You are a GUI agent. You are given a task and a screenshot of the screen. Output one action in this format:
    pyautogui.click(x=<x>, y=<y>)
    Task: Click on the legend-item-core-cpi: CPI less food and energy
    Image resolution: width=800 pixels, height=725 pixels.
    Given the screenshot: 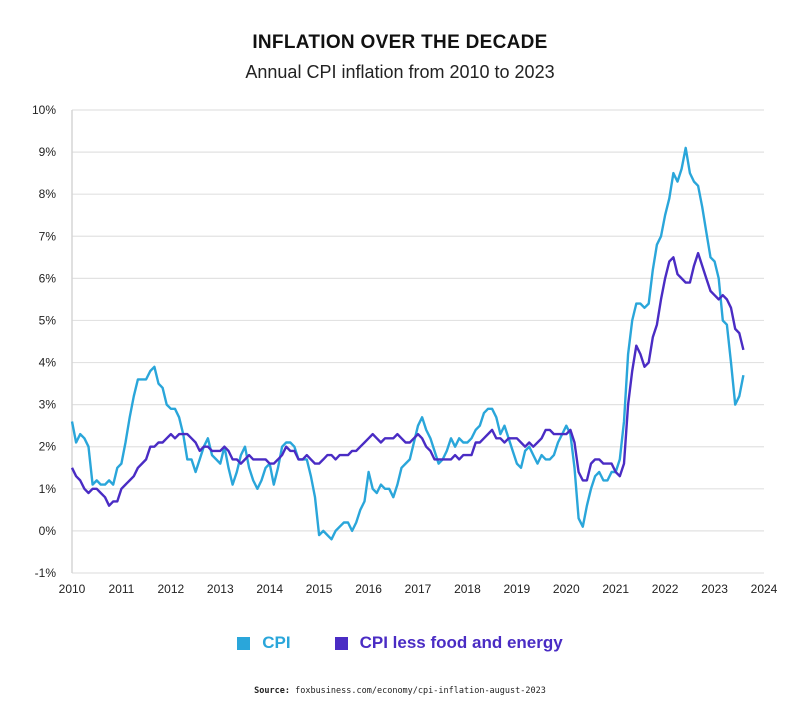 What is the action you would take?
    pyautogui.click(x=448, y=643)
    